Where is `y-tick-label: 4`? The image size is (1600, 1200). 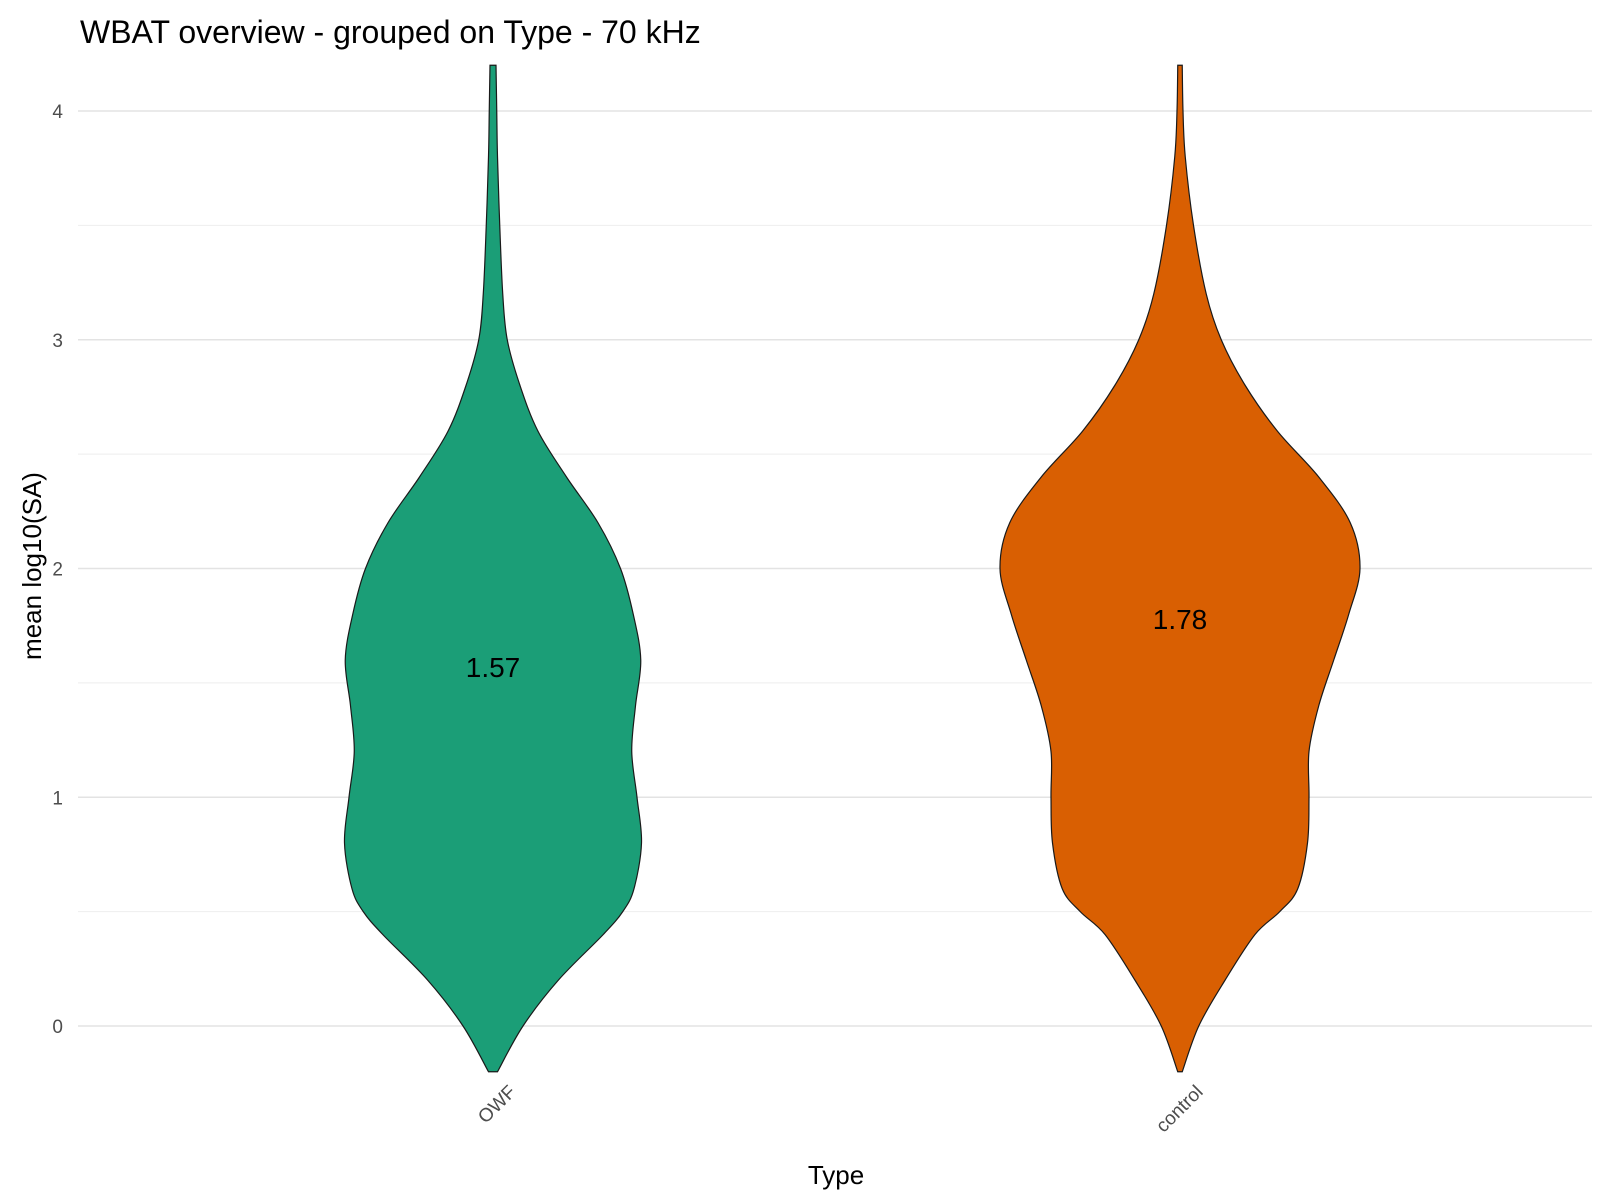
y-tick-label: 4 is located at coordinates (57, 112).